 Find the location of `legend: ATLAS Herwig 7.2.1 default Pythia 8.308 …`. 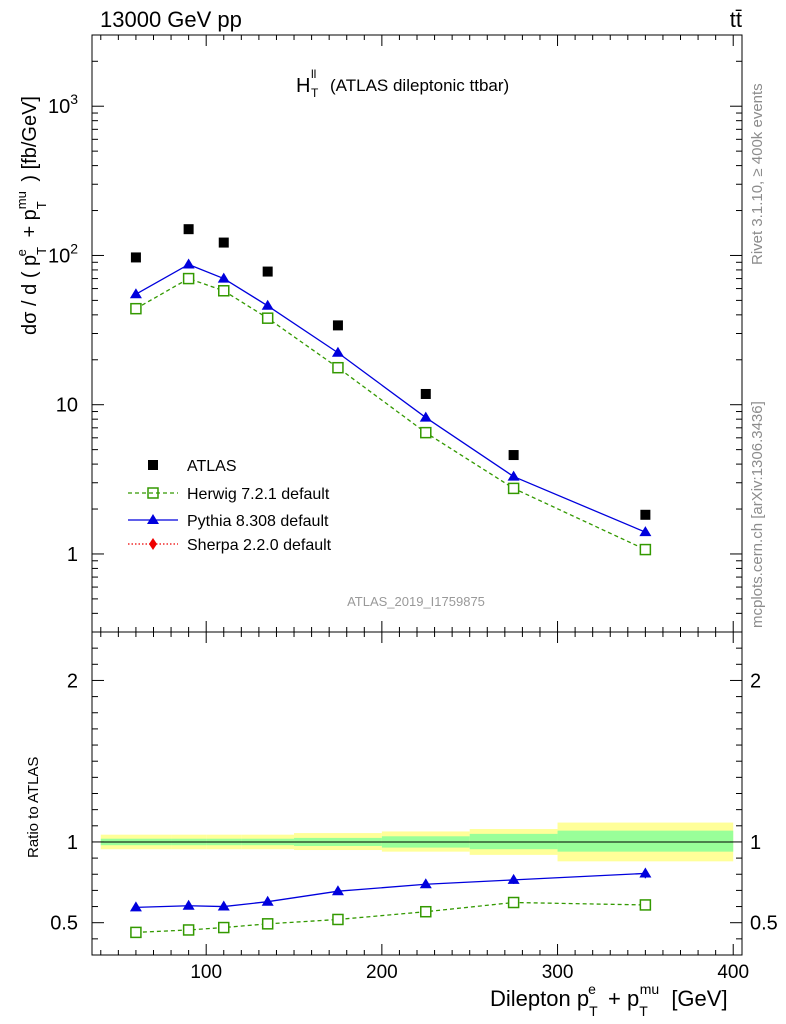

legend: ATLAS Herwig 7.2.1 default Pythia 8.308 … is located at coordinates (230, 506).